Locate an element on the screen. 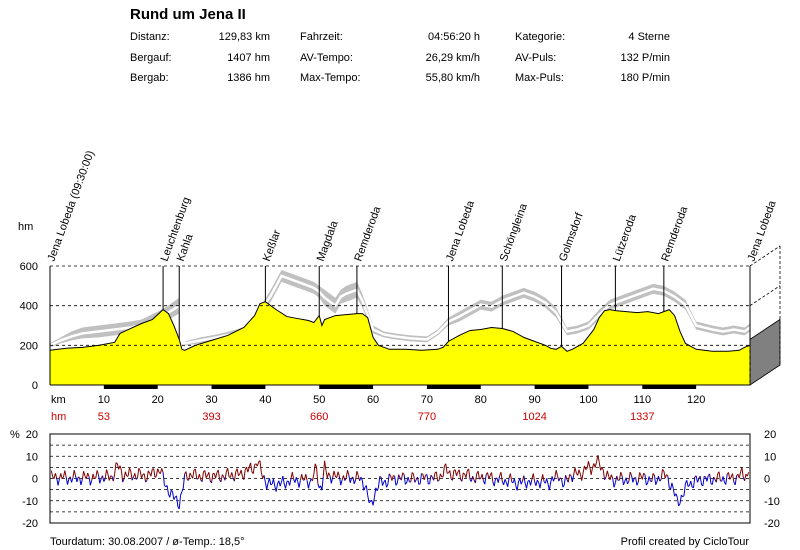 This screenshot has height=550, width=800. cumulative-climb-label: 1024 is located at coordinates (534, 417).